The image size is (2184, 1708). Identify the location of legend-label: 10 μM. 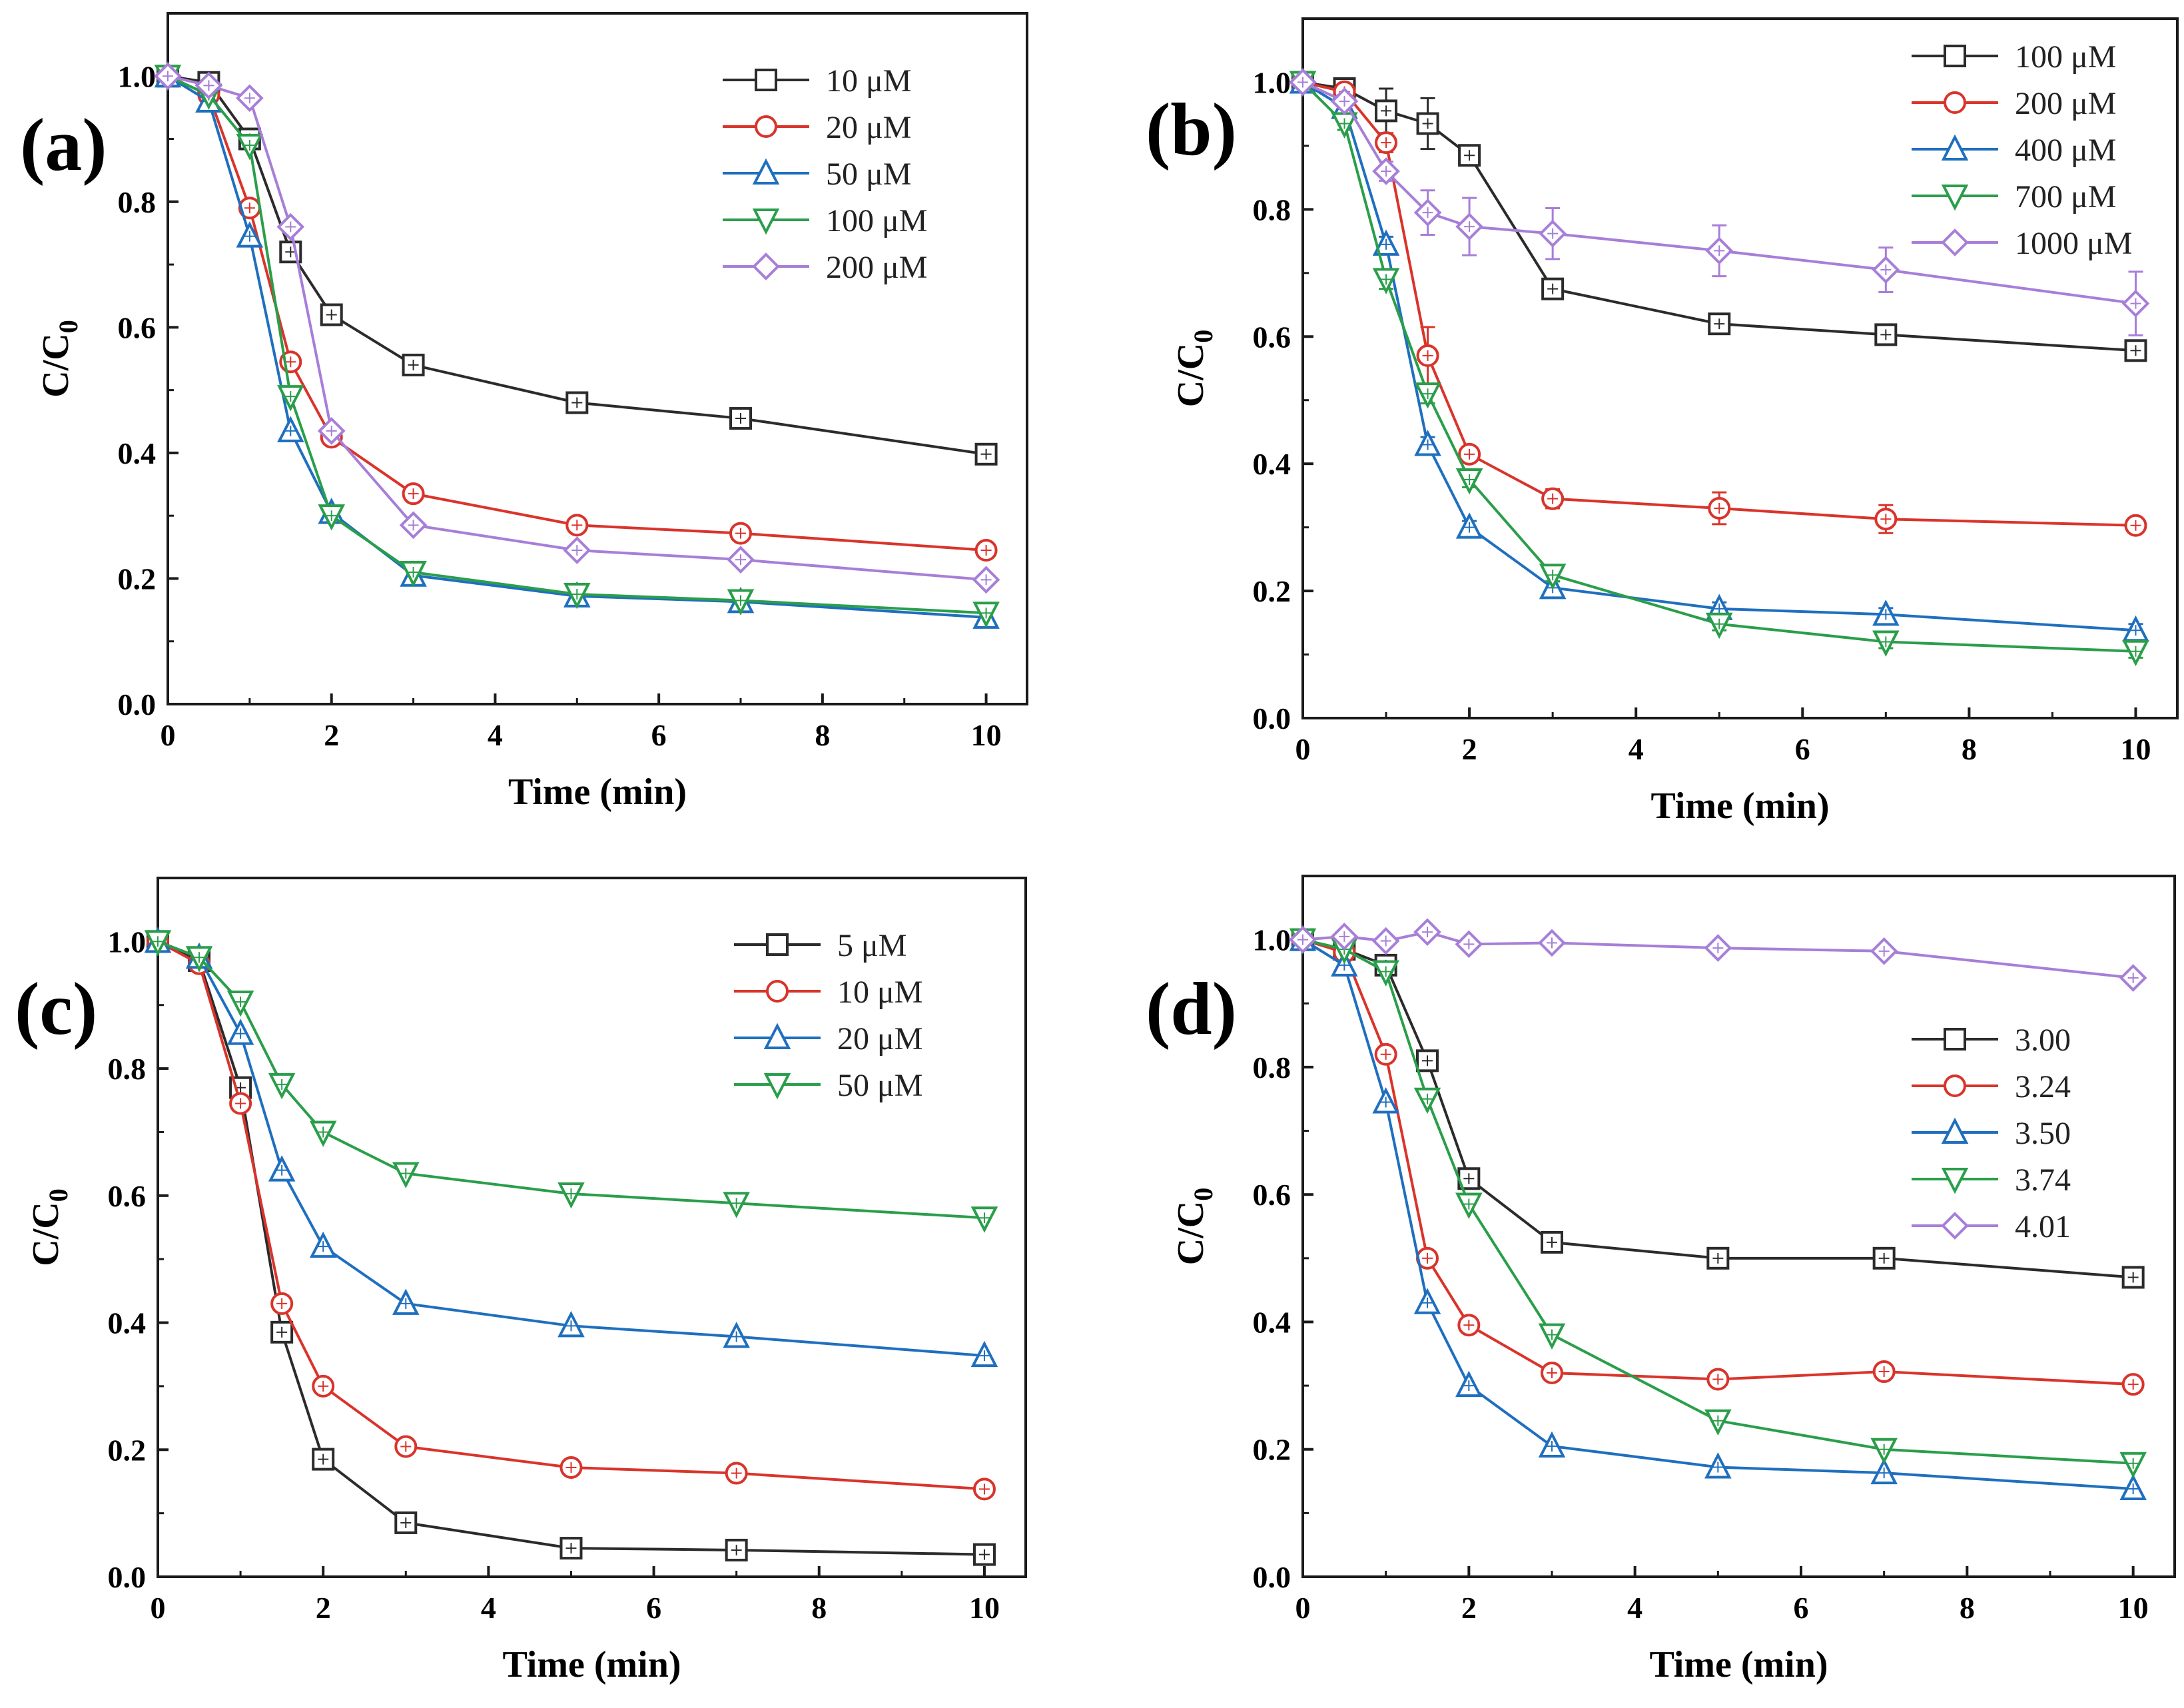
(879, 992).